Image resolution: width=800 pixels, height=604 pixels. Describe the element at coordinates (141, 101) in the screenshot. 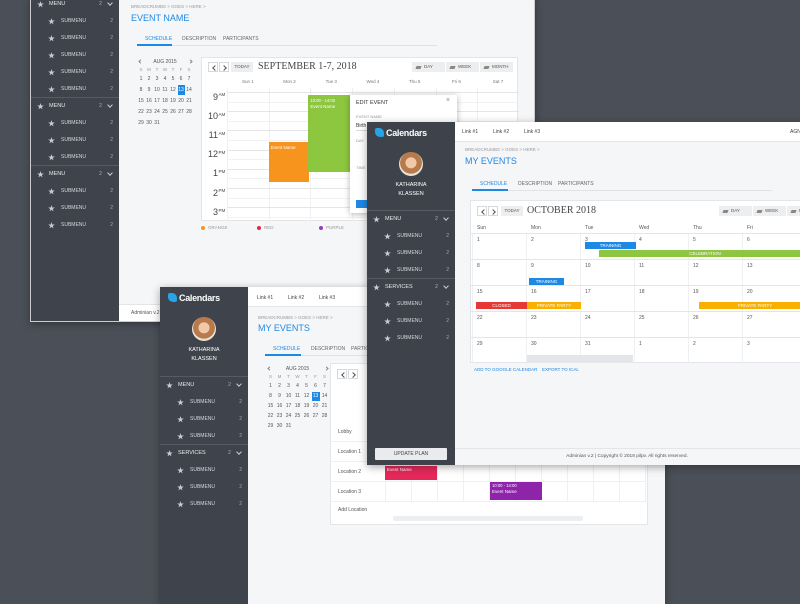

I see `mini-day: 15` at that location.